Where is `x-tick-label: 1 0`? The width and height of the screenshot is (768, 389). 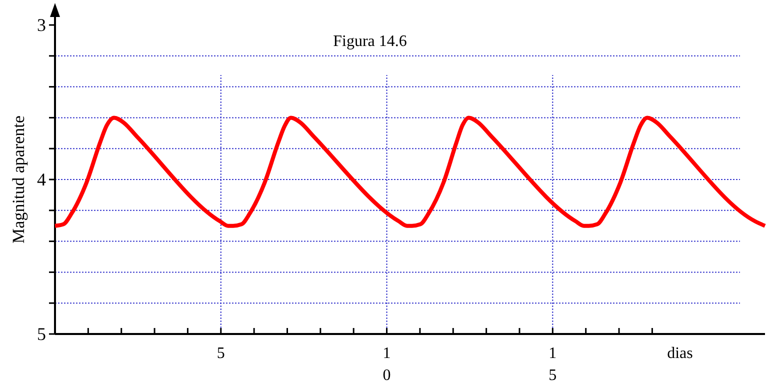 x-tick-label: 1 0 is located at coordinates (386, 364).